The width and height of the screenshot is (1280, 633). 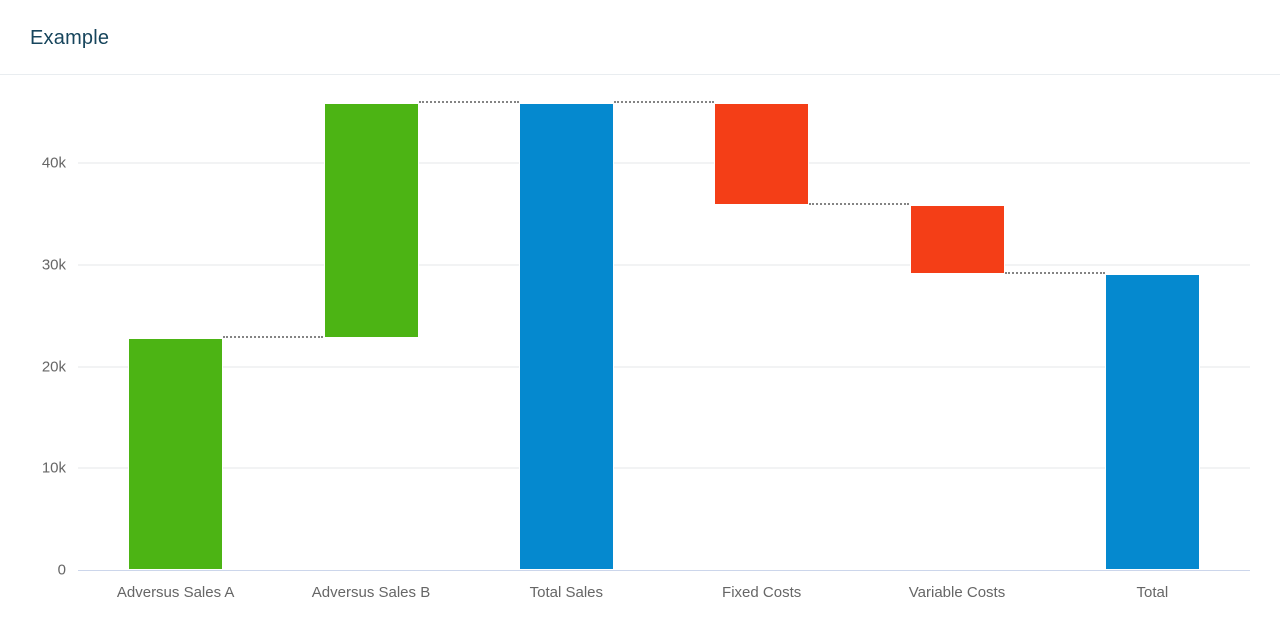 I want to click on bar-variable-costs, so click(x=957, y=239).